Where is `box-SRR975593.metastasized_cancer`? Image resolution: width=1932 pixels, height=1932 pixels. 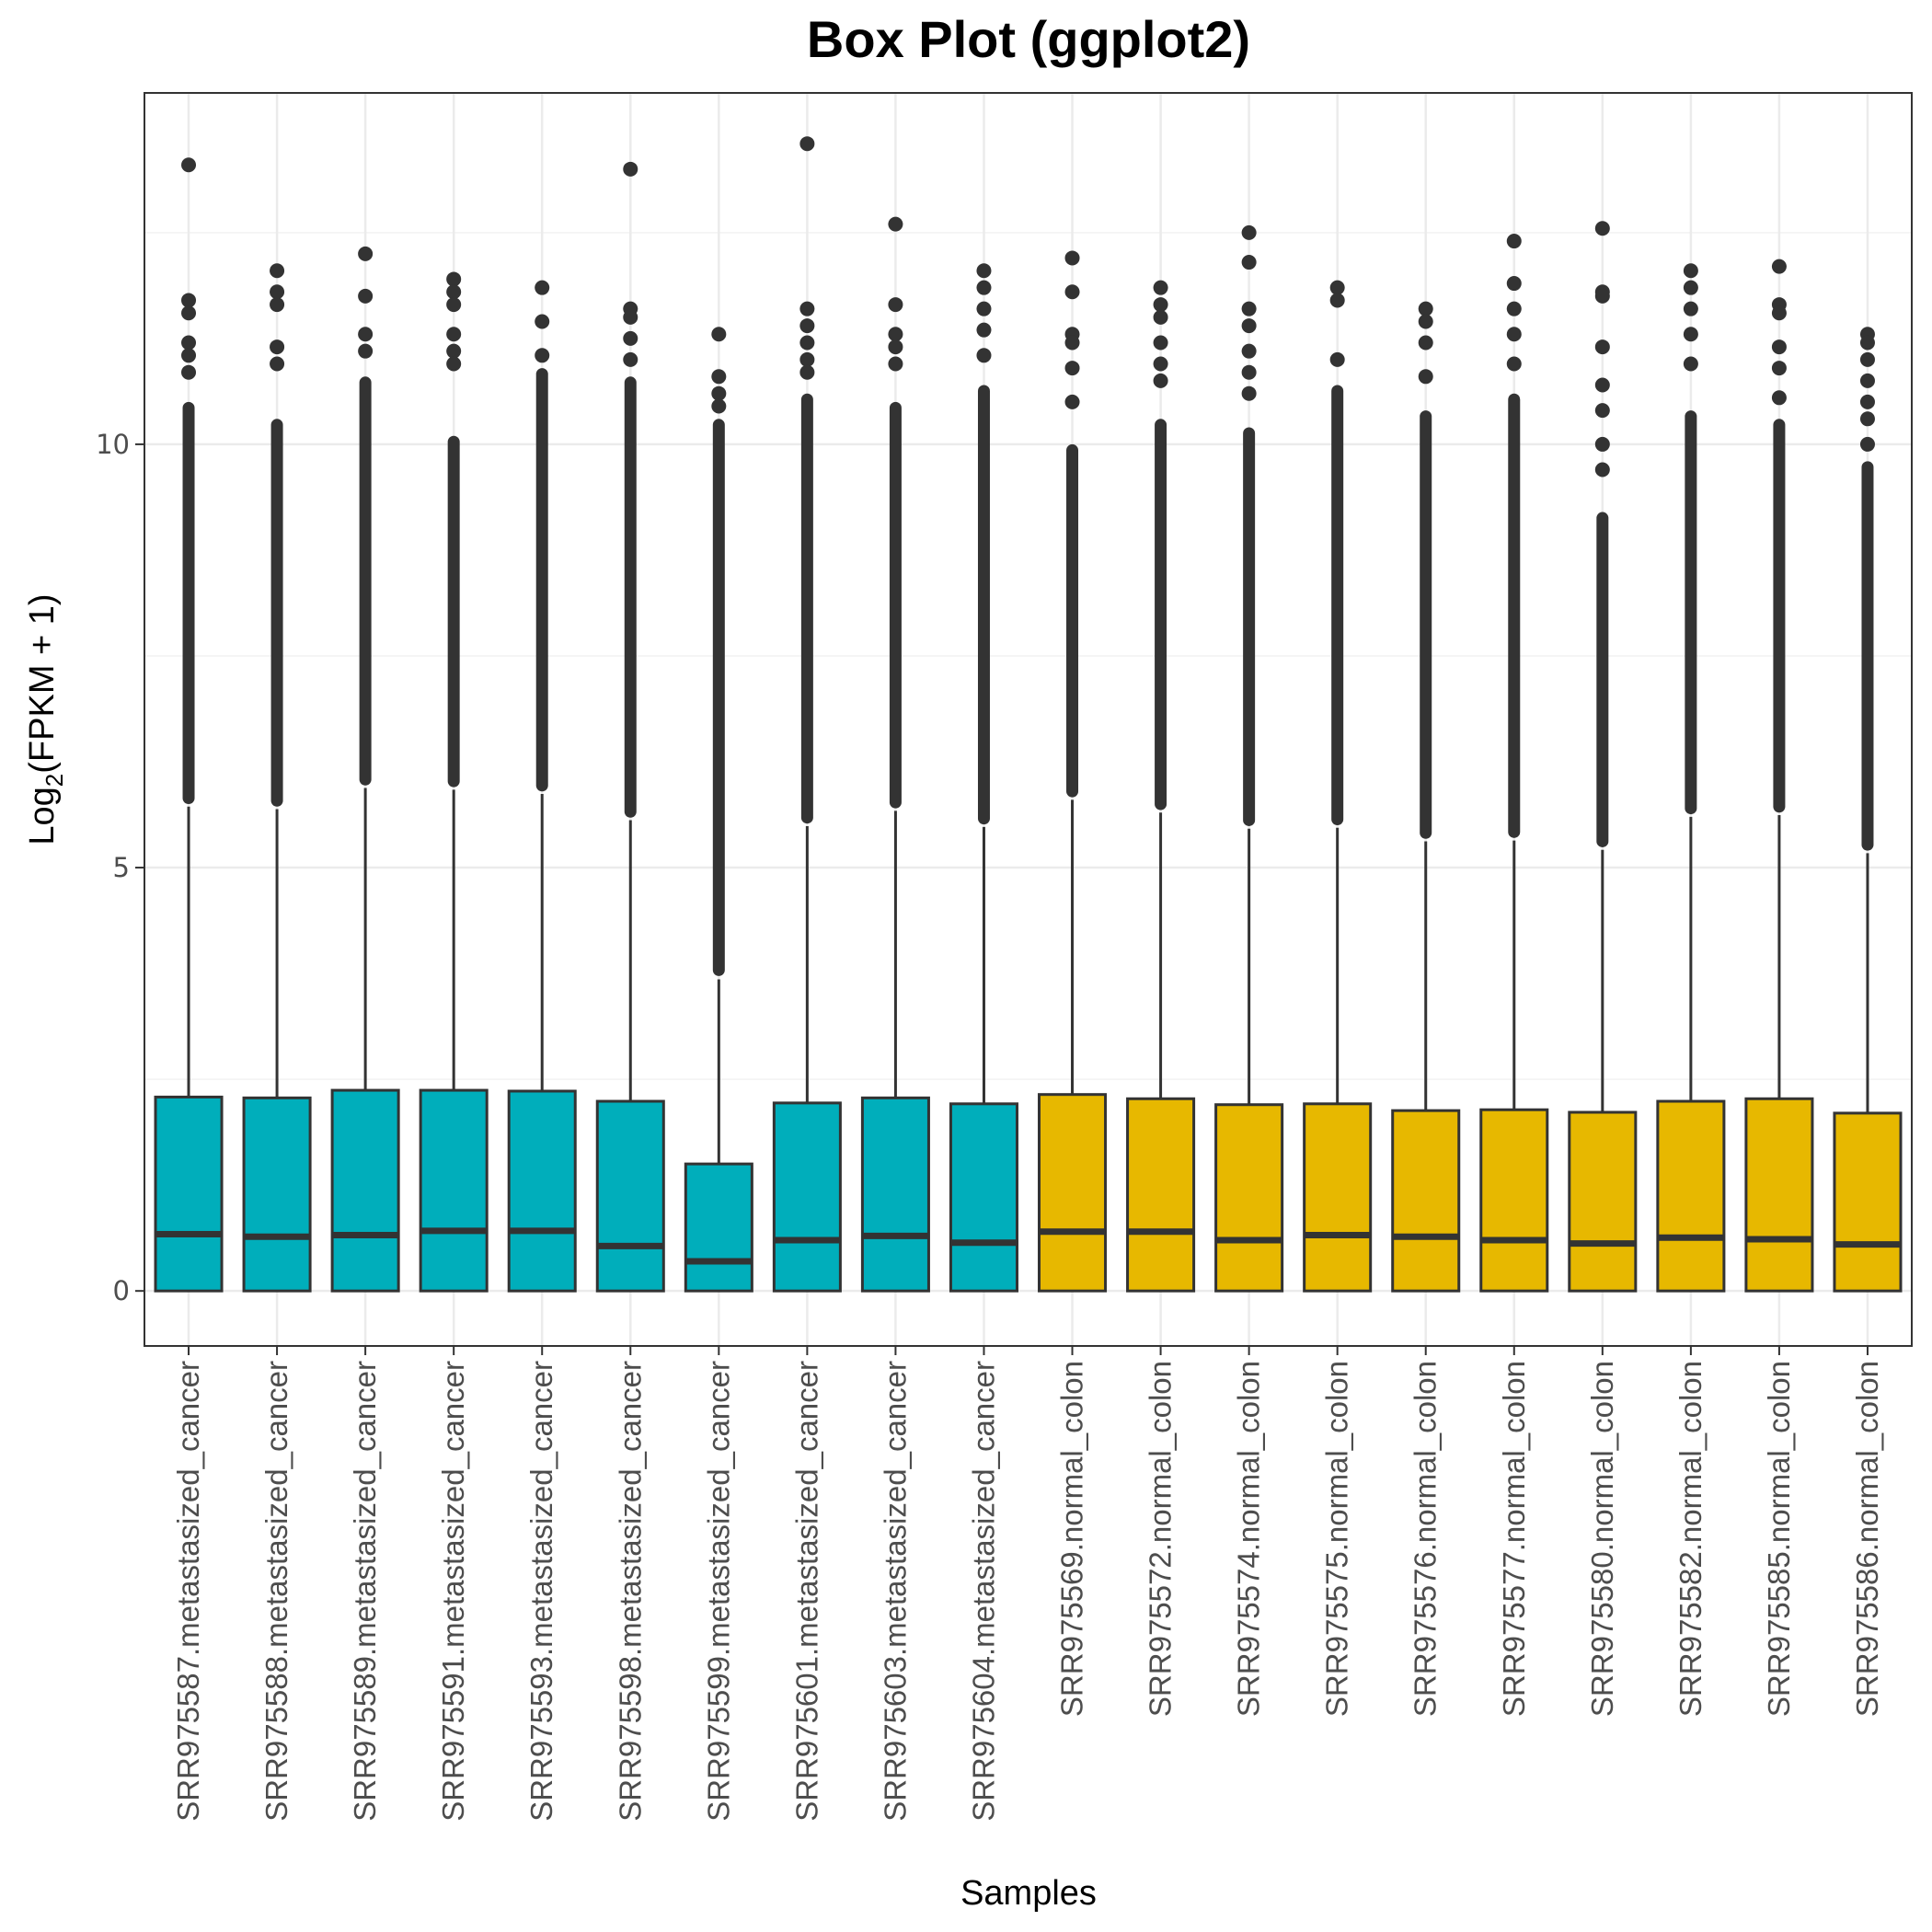 box-SRR975593.metastasized_cancer is located at coordinates (542, 786).